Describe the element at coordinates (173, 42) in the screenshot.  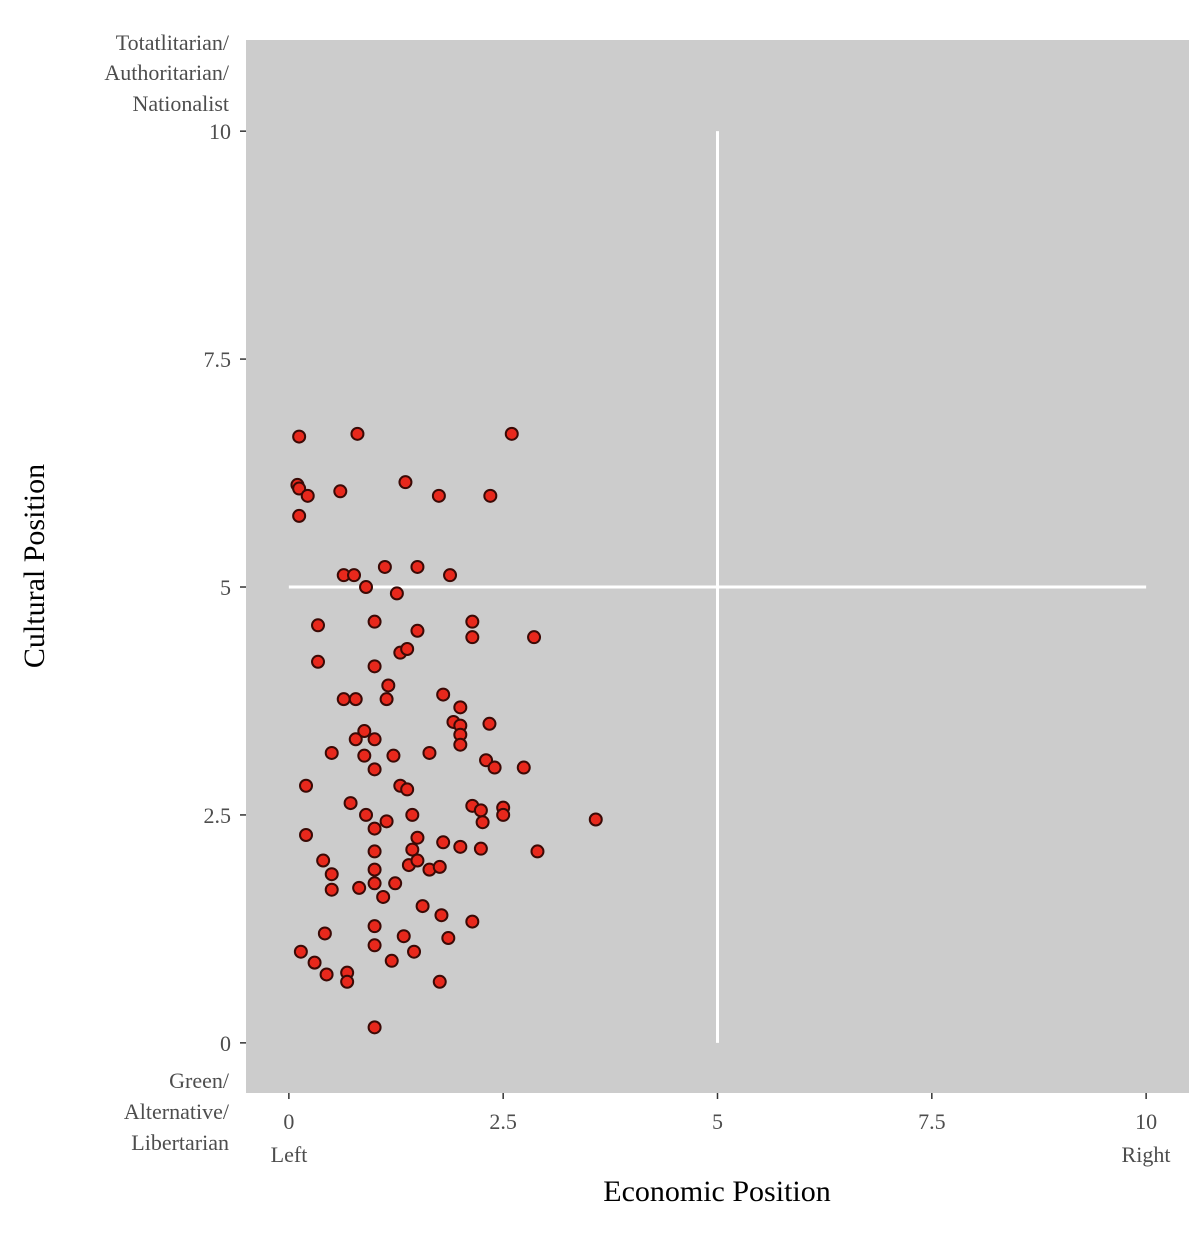
I see `y-top-label-line-1: Totatlitarian/` at that location.